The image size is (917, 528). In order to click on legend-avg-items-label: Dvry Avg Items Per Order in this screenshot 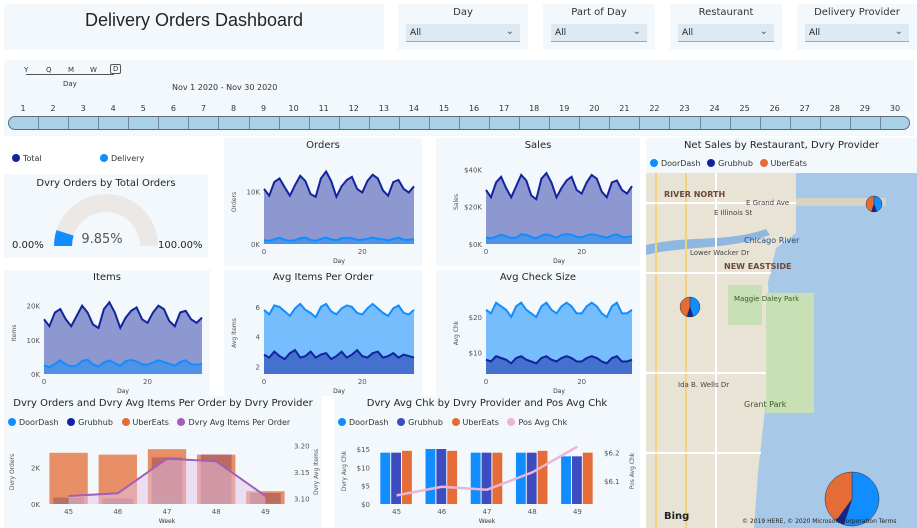, I will do `click(239, 422)`.